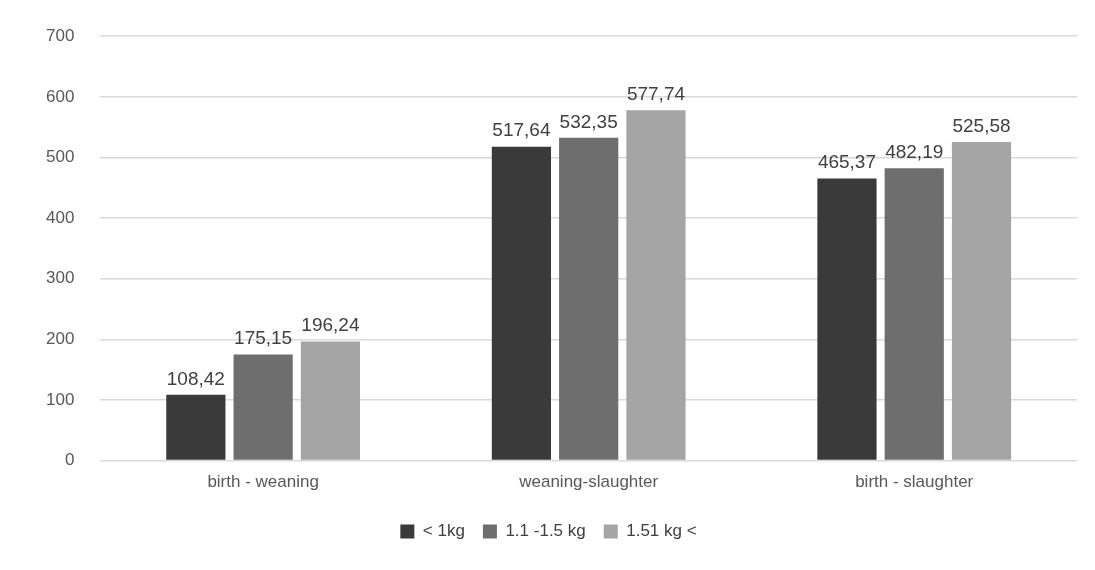 This screenshot has height=570, width=1095. What do you see at coordinates (981, 125) in the screenshot?
I see `data-label: 525,58` at bounding box center [981, 125].